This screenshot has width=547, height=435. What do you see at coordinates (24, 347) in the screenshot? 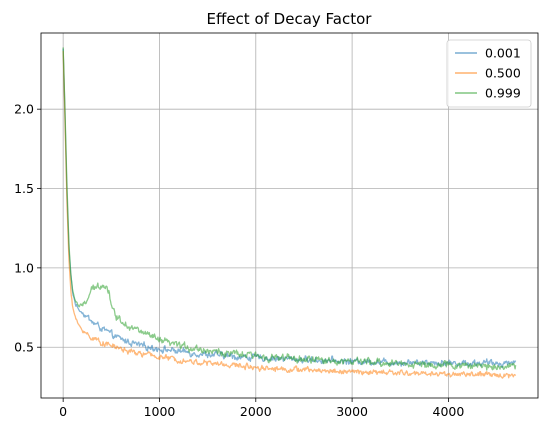
I see `y-tick-label: 0.5` at bounding box center [24, 347].